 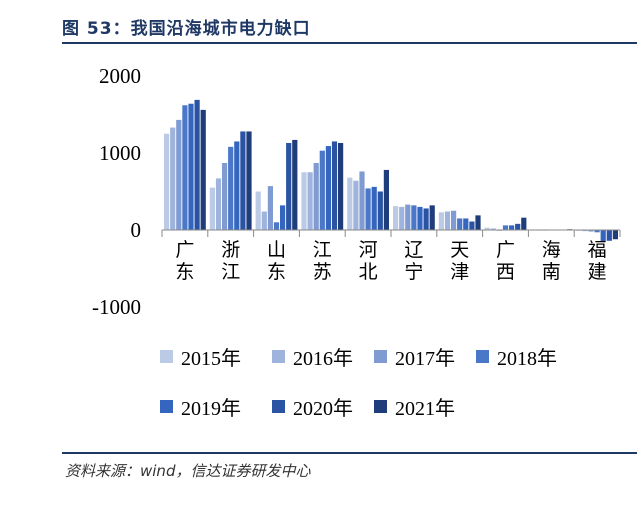 I want to click on bar-2017年-辽宁, so click(x=408, y=217).